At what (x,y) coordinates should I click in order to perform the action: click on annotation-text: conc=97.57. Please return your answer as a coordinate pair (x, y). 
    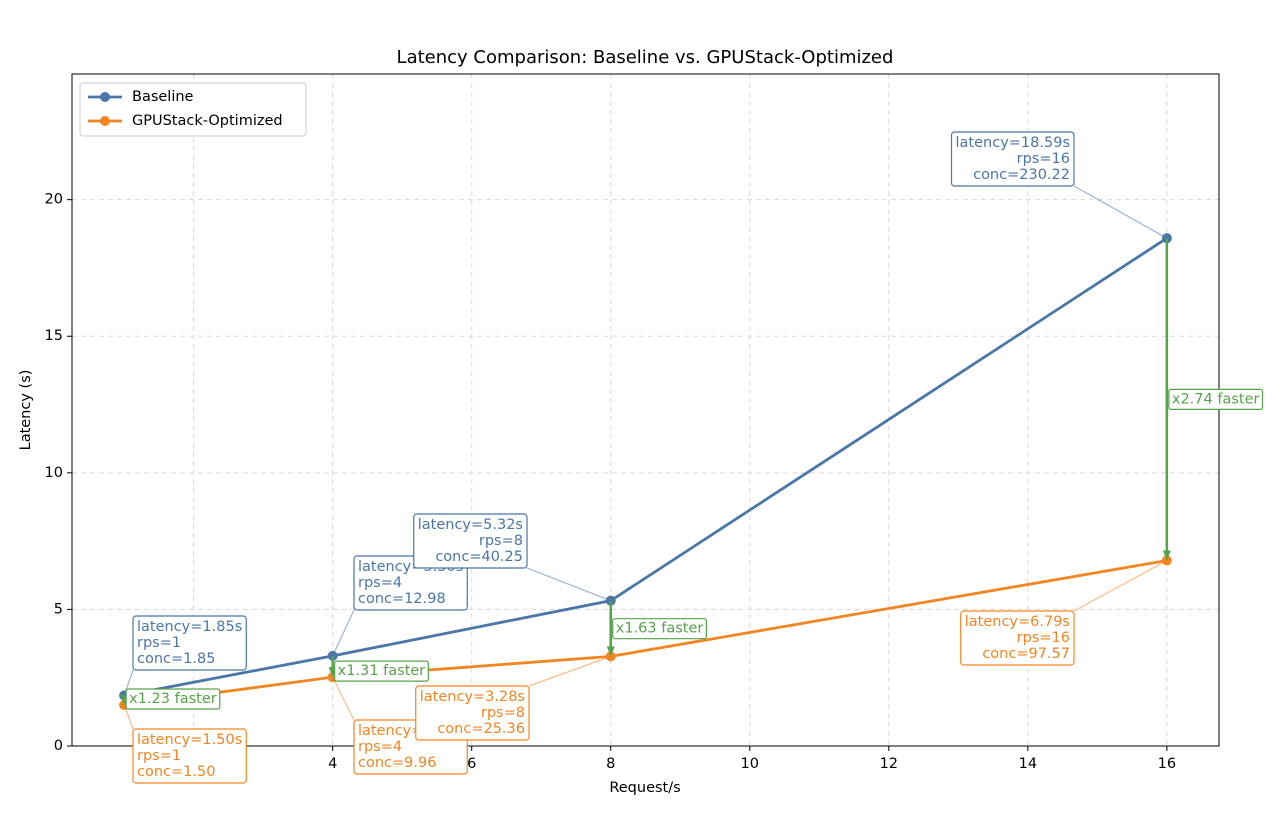
    Looking at the image, I should click on (1026, 654).